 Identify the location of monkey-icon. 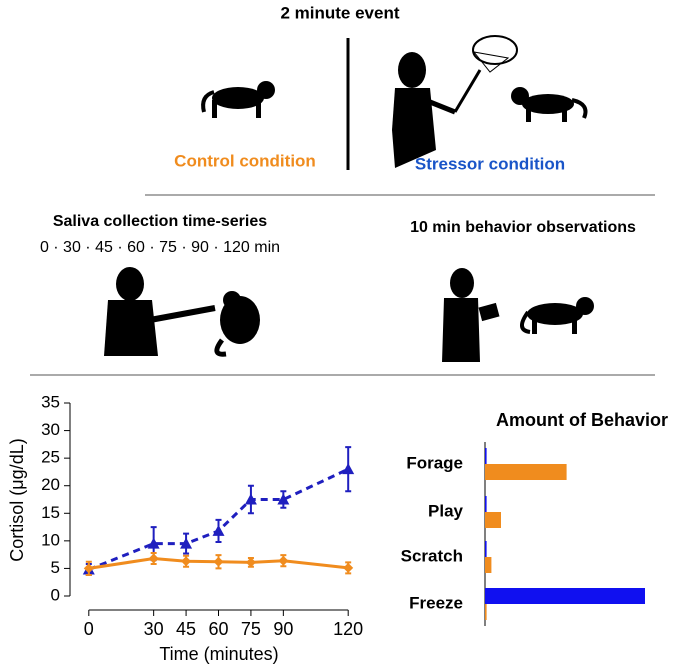
(238, 99).